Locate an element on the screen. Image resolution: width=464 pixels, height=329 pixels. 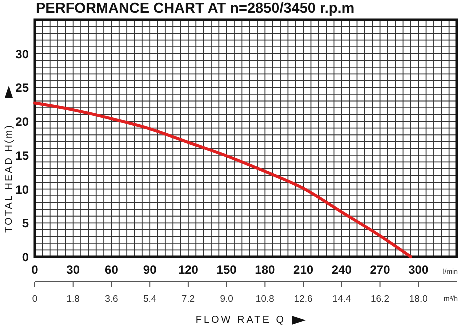
x-tick-label: 30 is located at coordinates (73, 270).